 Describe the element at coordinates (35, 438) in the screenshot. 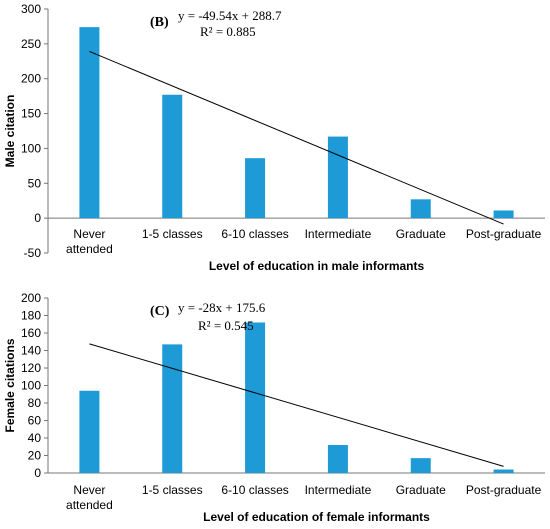

I see `y-tick-label: 40` at that location.